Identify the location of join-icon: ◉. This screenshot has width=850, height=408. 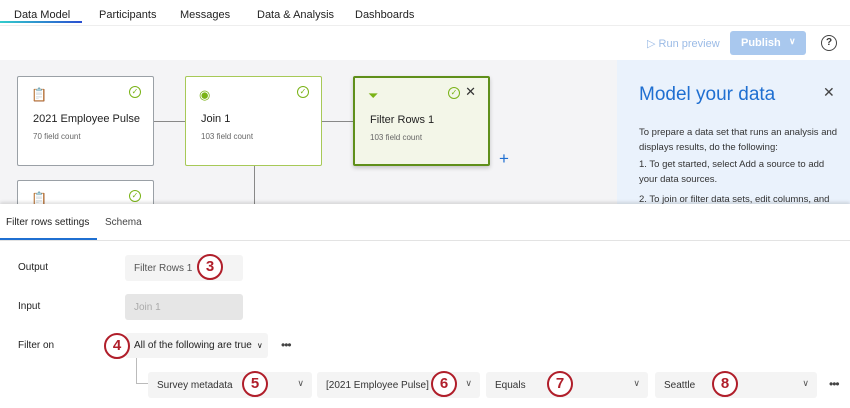
(205, 94).